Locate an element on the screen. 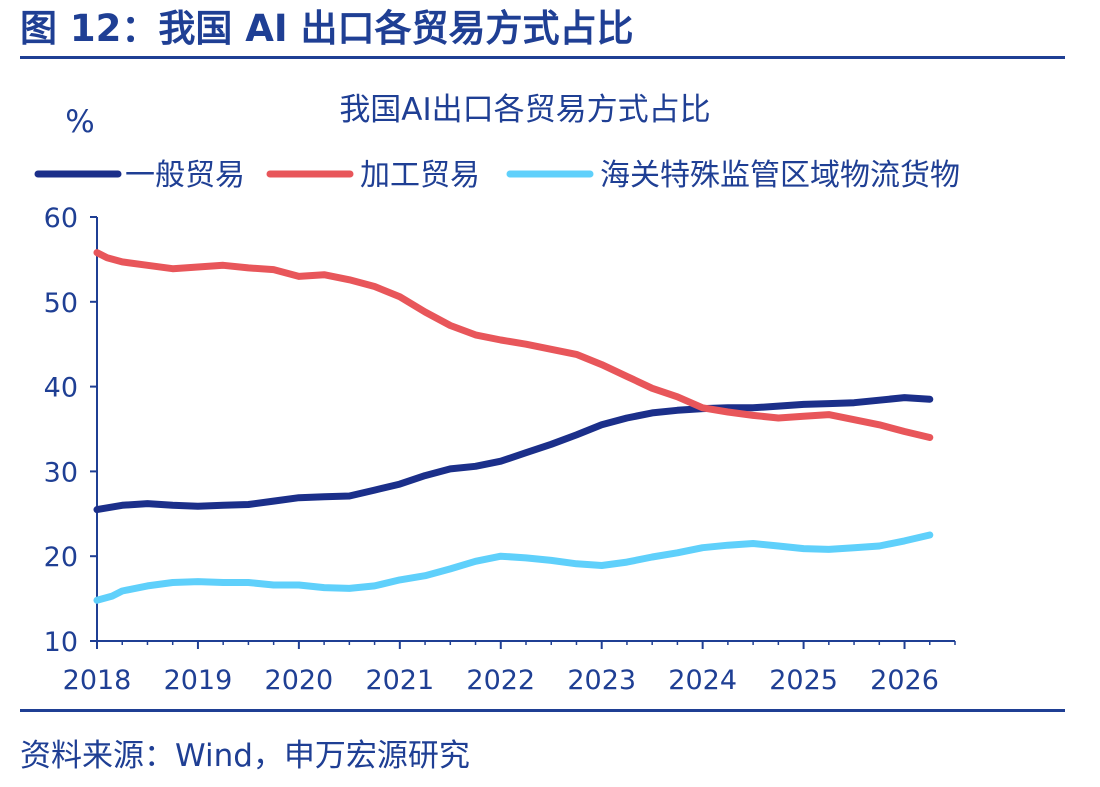 This screenshot has width=1100, height=787. legend-label-3: 海关特殊监管区域物流货物 is located at coordinates (780, 175).